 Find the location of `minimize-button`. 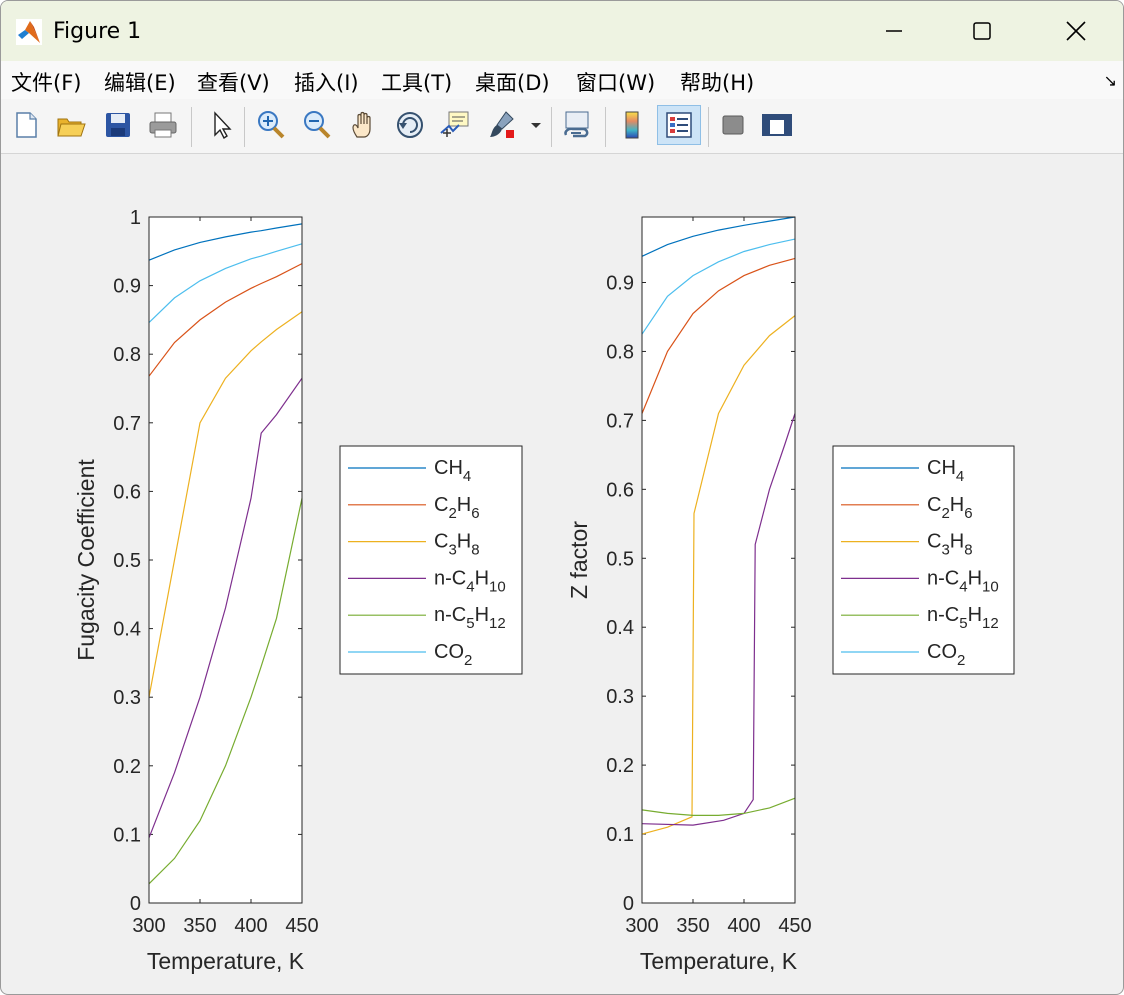

minimize-button is located at coordinates (894, 31).